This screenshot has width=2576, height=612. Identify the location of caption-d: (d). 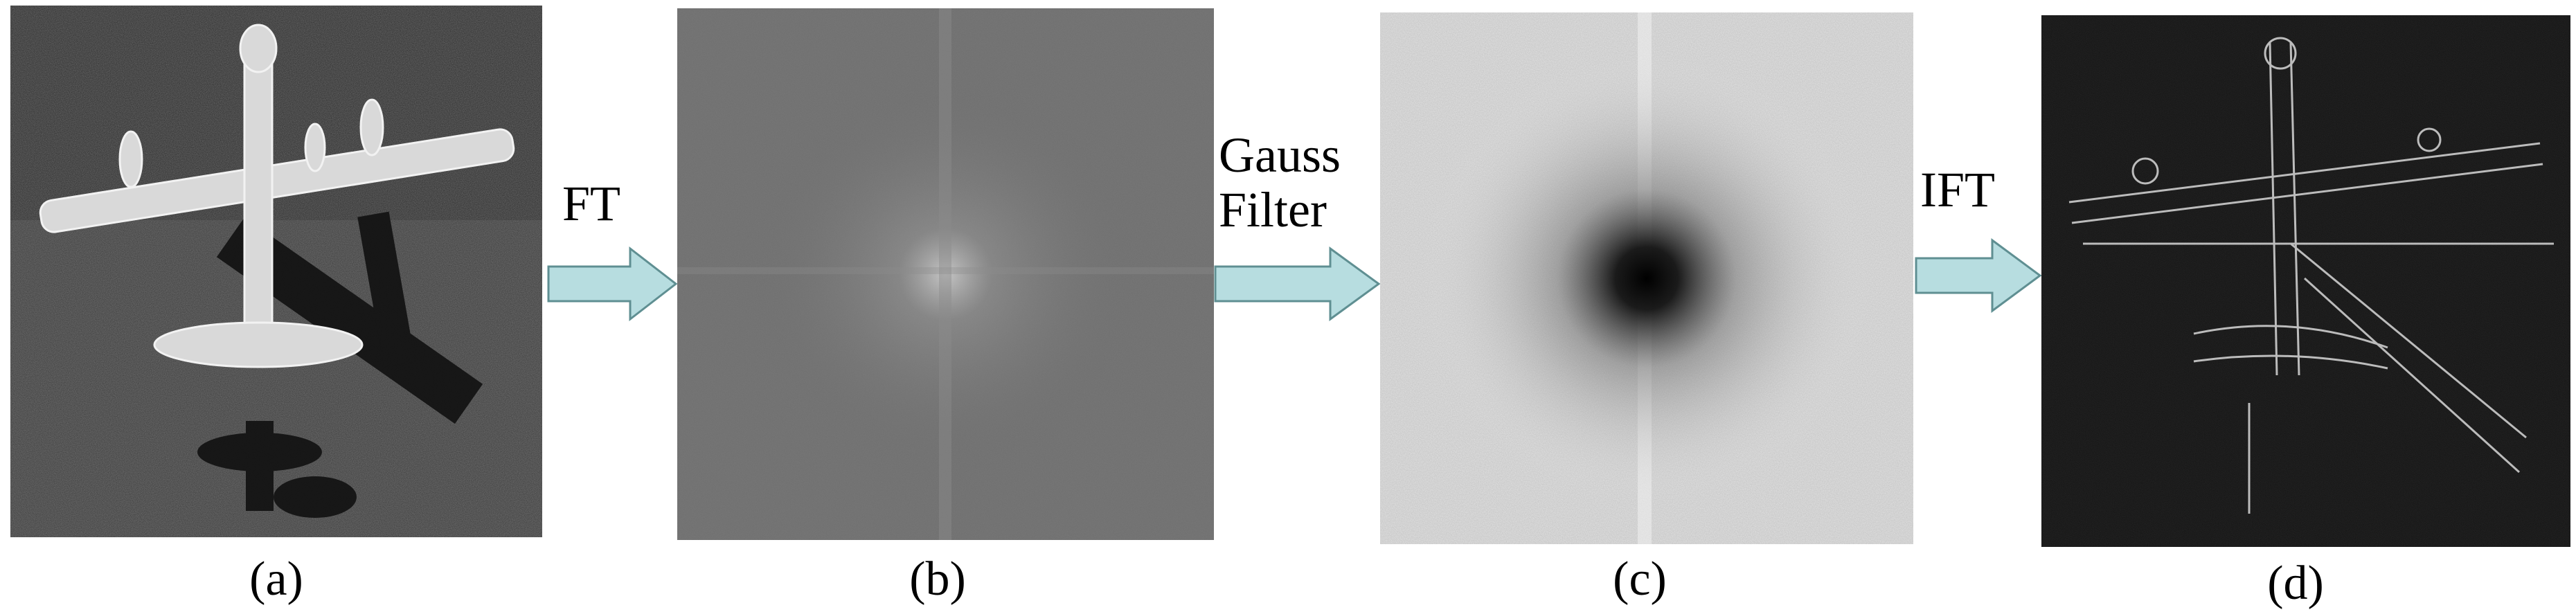
(2295, 583).